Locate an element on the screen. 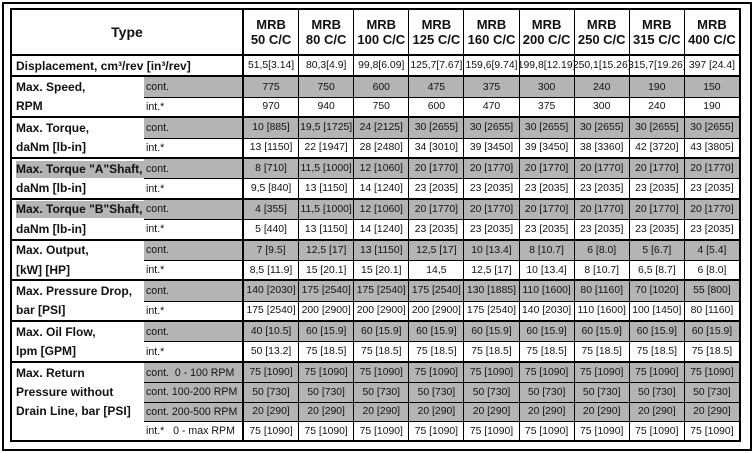 This screenshot has width=754, height=453. data-cell: 20 [290] is located at coordinates (601, 411).